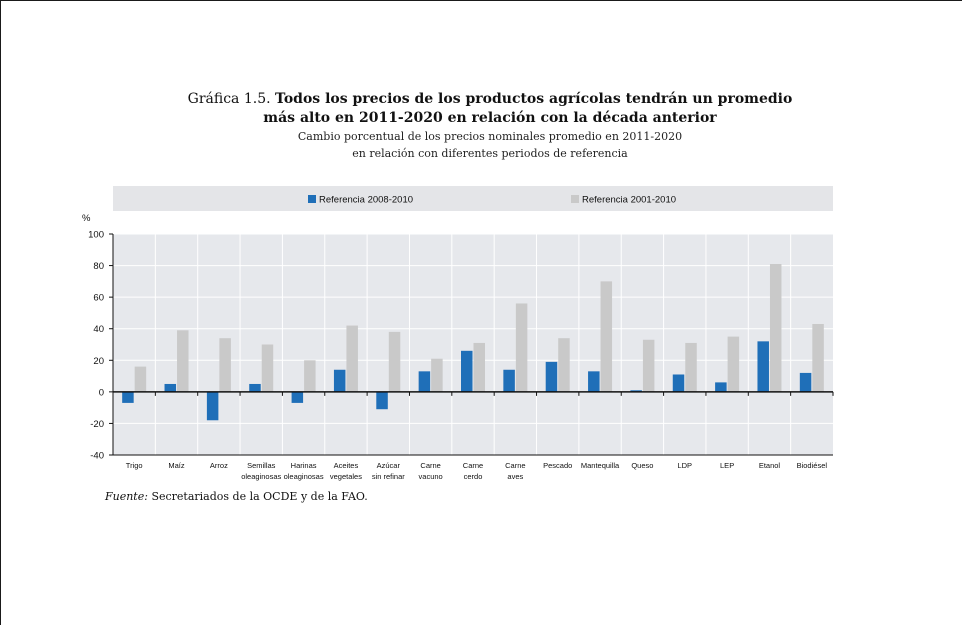 This screenshot has height=625, width=962. I want to click on x-tick-label: Azúcar, so click(389, 465).